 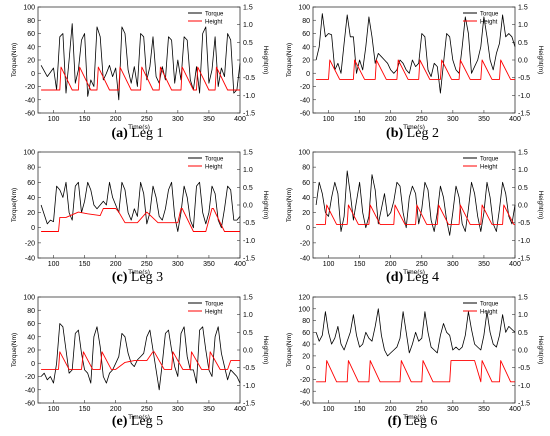 I want to click on caption-leg-6: (f) Leg 6, so click(x=412, y=422).